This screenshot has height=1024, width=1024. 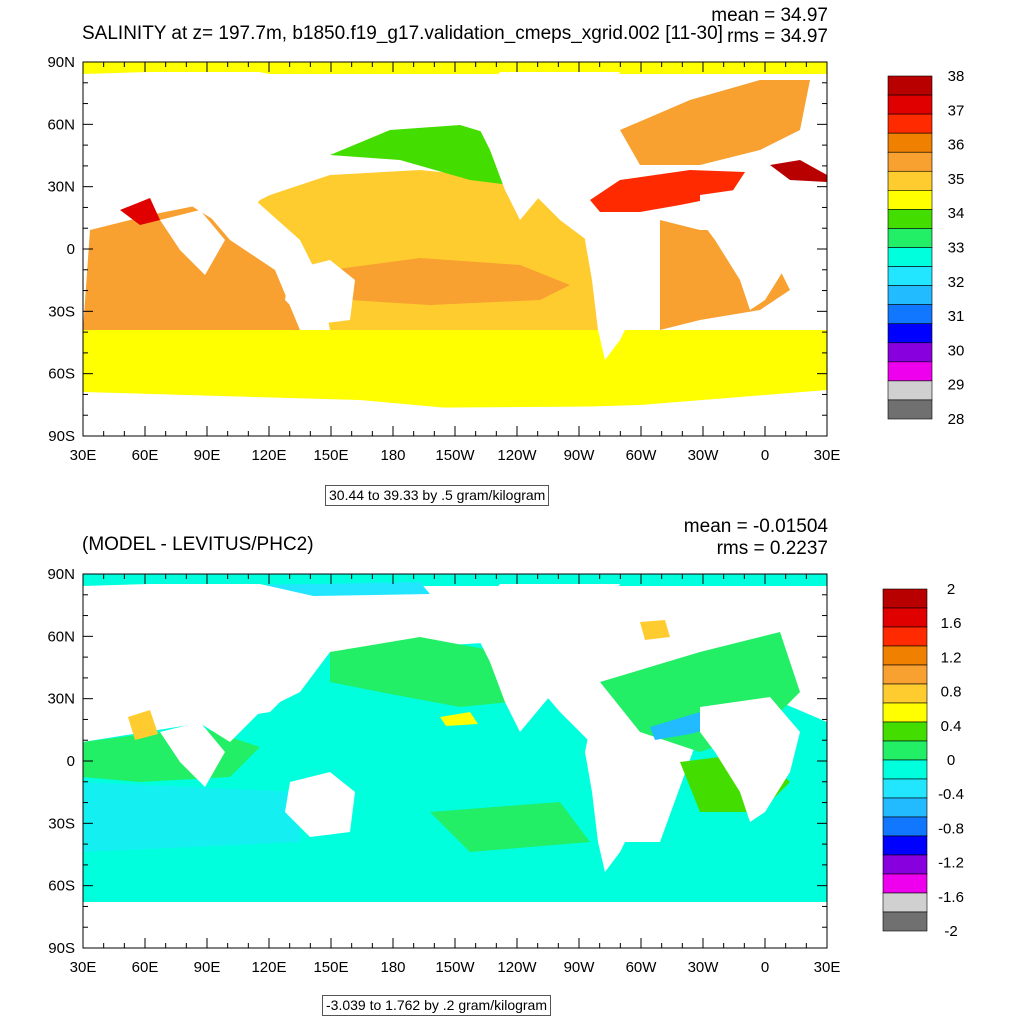 I want to click on colorbar-label: 31, so click(x=956, y=316).